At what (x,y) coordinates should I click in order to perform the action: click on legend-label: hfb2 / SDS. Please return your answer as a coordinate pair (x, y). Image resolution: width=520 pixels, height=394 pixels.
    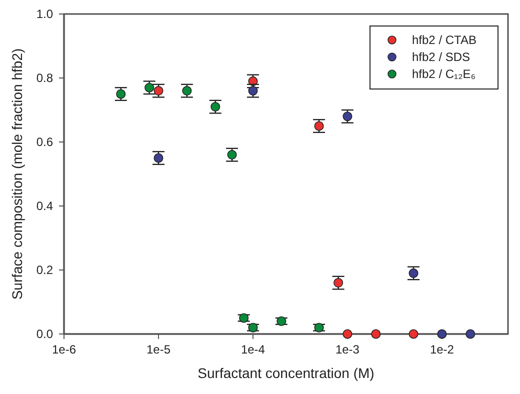
    Looking at the image, I should click on (441, 57).